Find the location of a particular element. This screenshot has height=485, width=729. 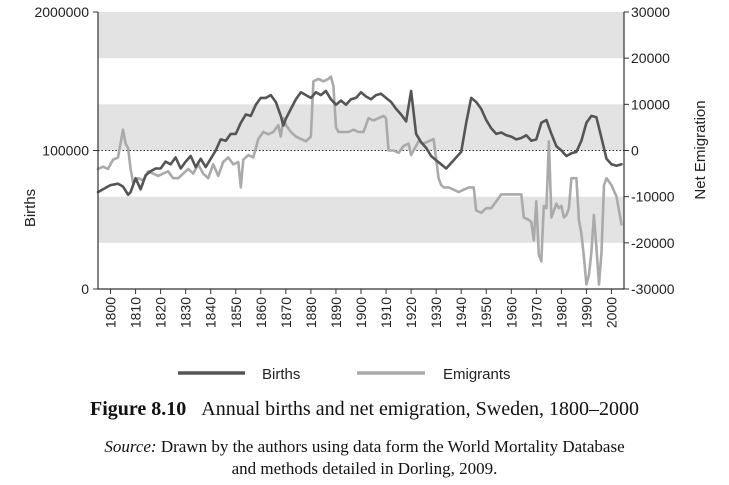

x-tick-label: 1800 is located at coordinates (111, 312).